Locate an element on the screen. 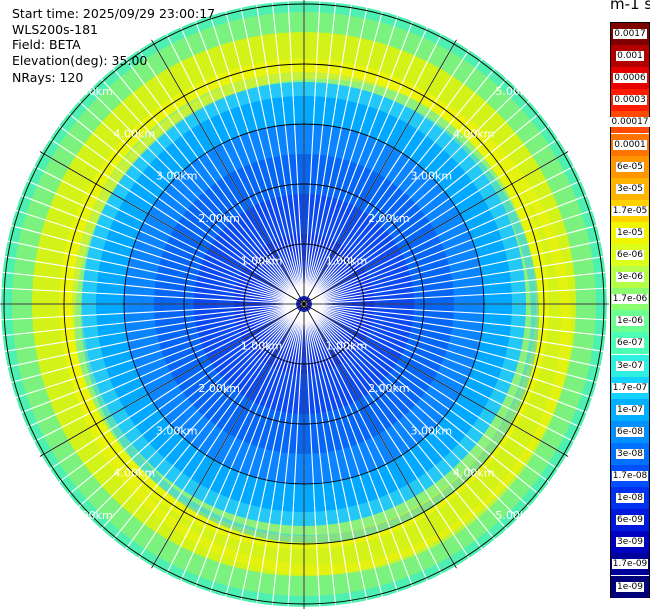 The width and height of the screenshot is (650, 610). colorbar-tick-label: 3e-07 is located at coordinates (630, 365).